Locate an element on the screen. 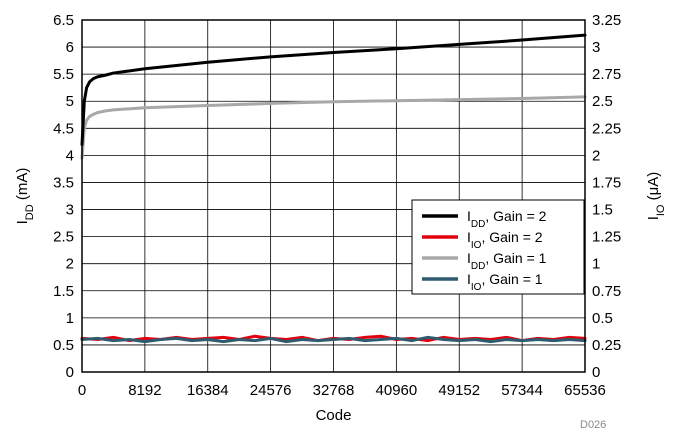 The height and width of the screenshot is (432, 673). y-left-tick-label: 6.5 is located at coordinates (63, 20).